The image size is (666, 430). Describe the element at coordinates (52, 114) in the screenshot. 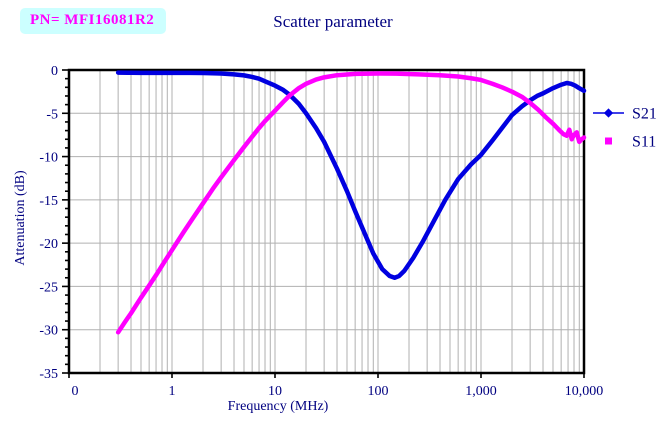

I see `y-tick-label: -5` at that location.